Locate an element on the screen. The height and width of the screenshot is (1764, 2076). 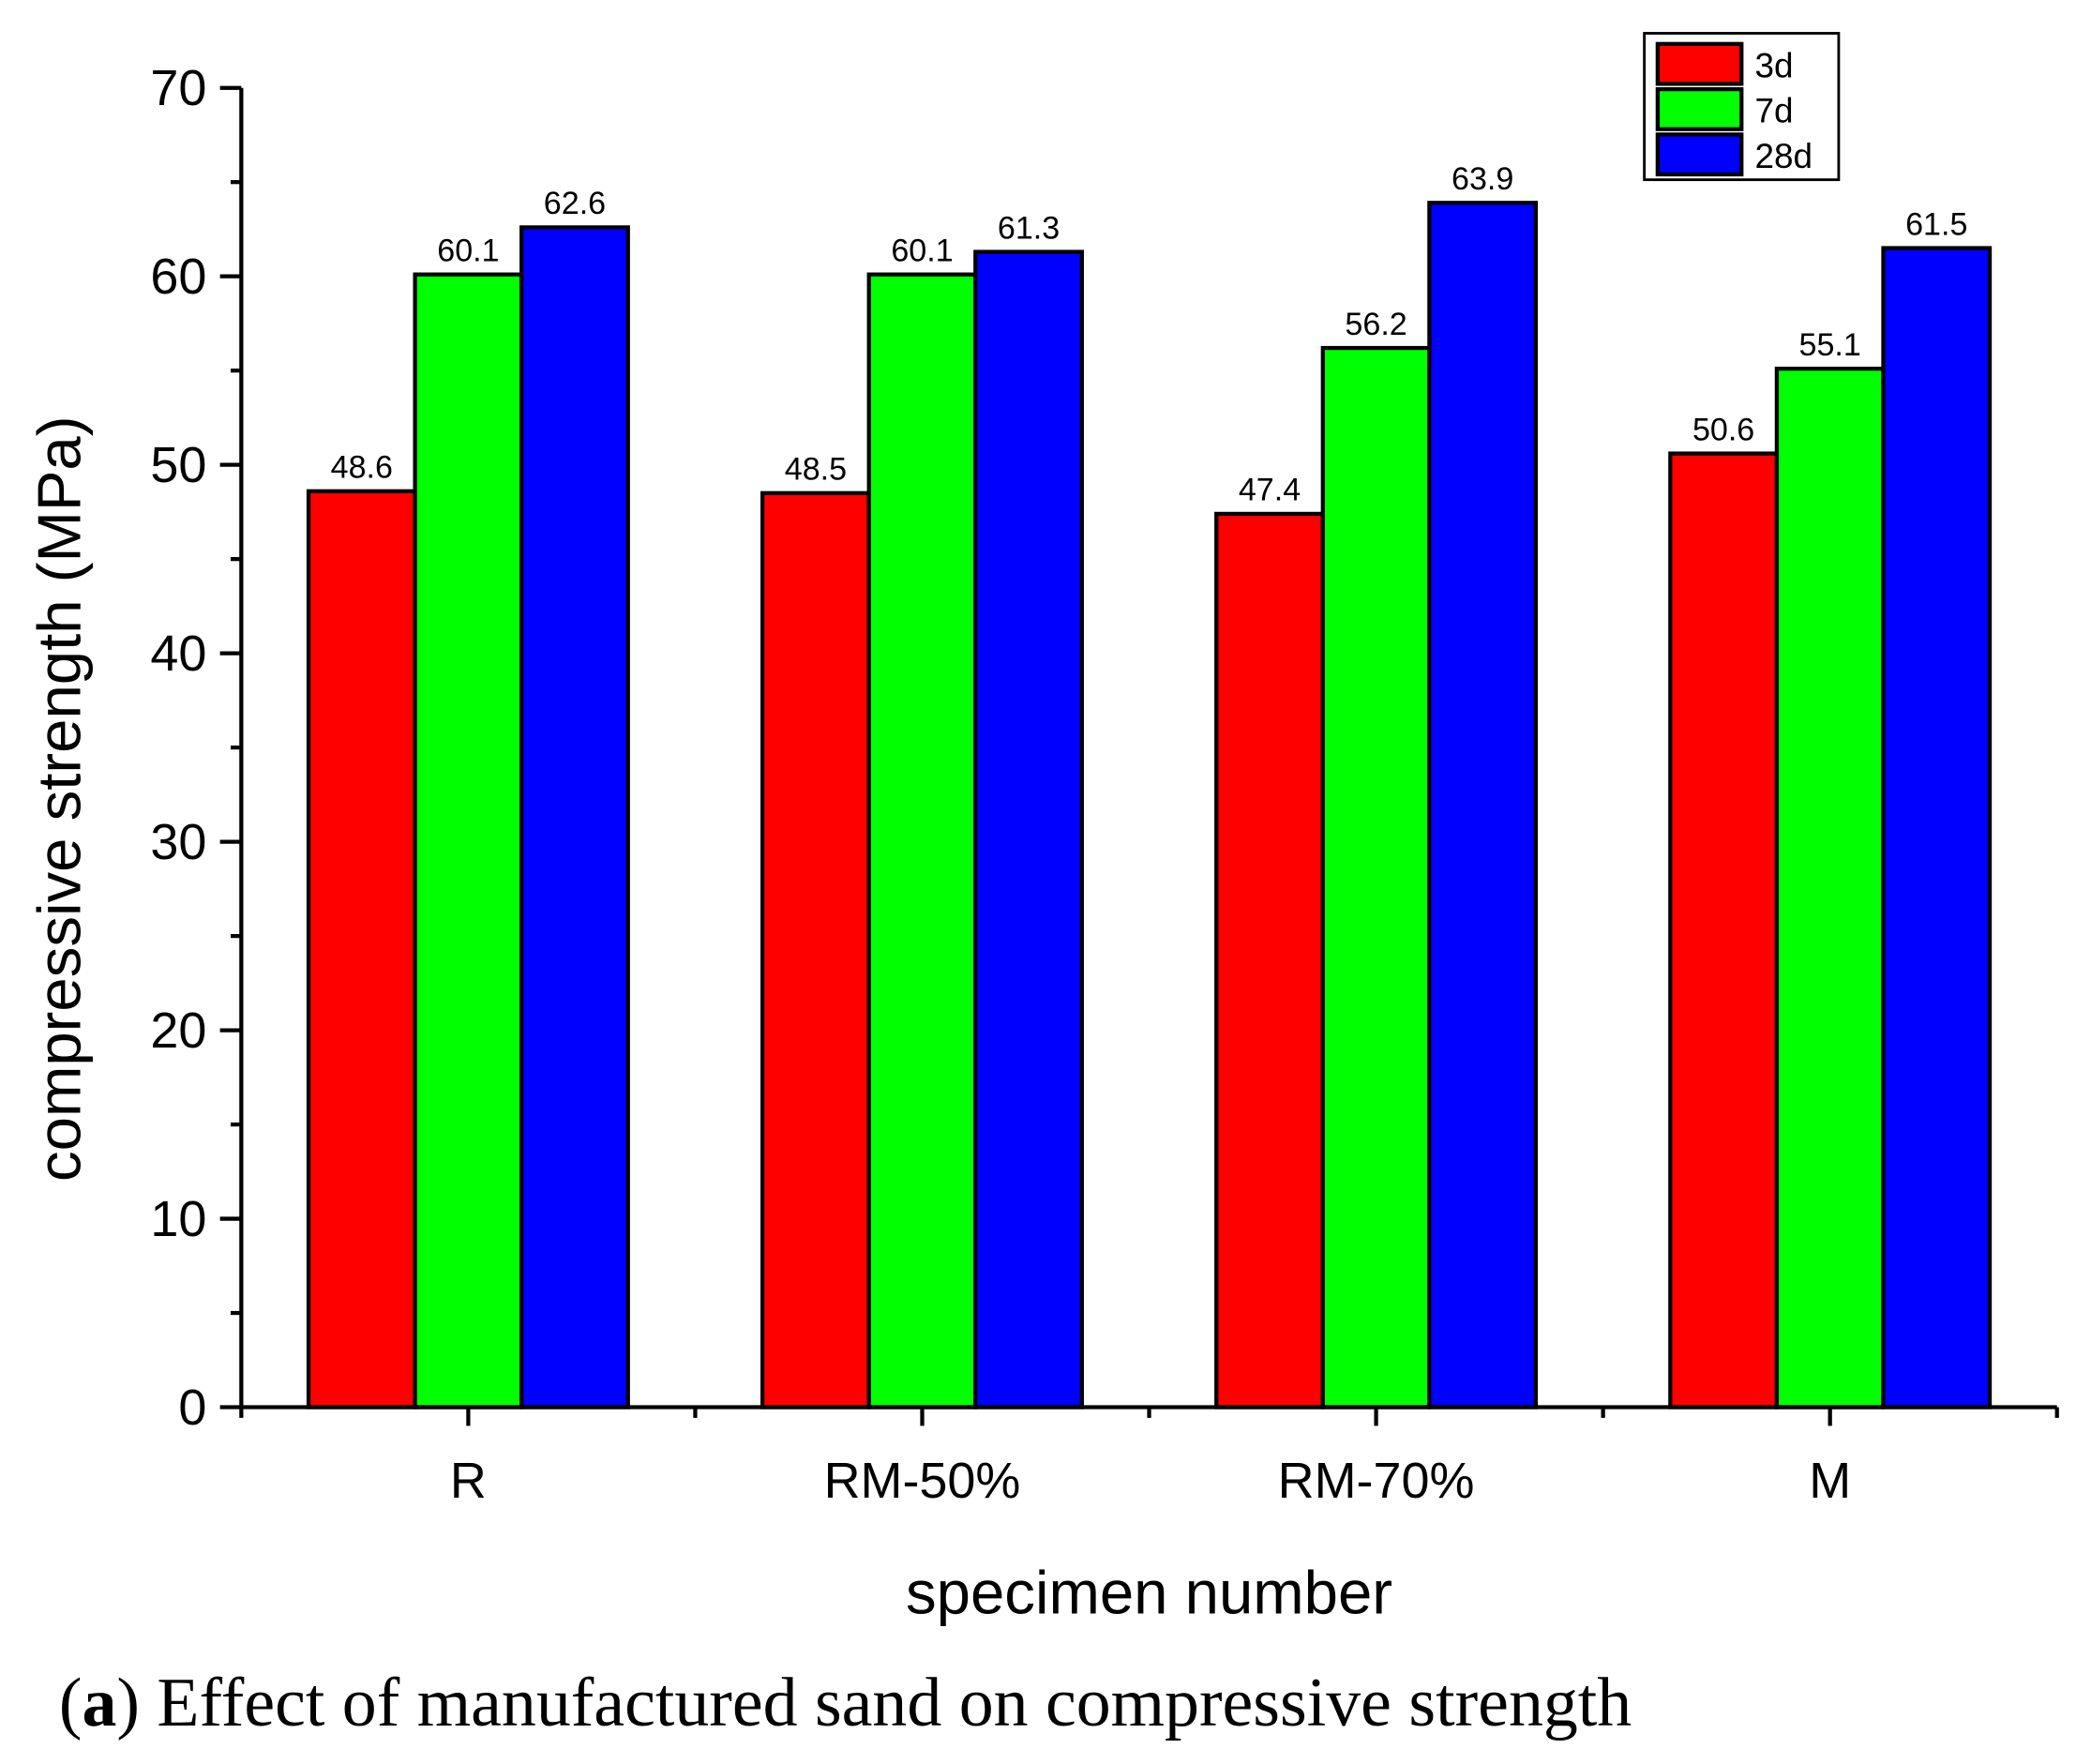
bar-28d-R is located at coordinates (574, 817).